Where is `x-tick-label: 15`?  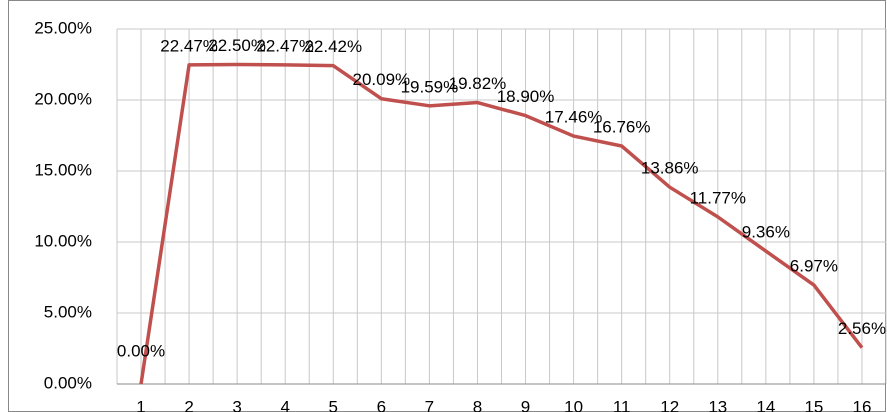
x-tick-label: 15 is located at coordinates (813, 404).